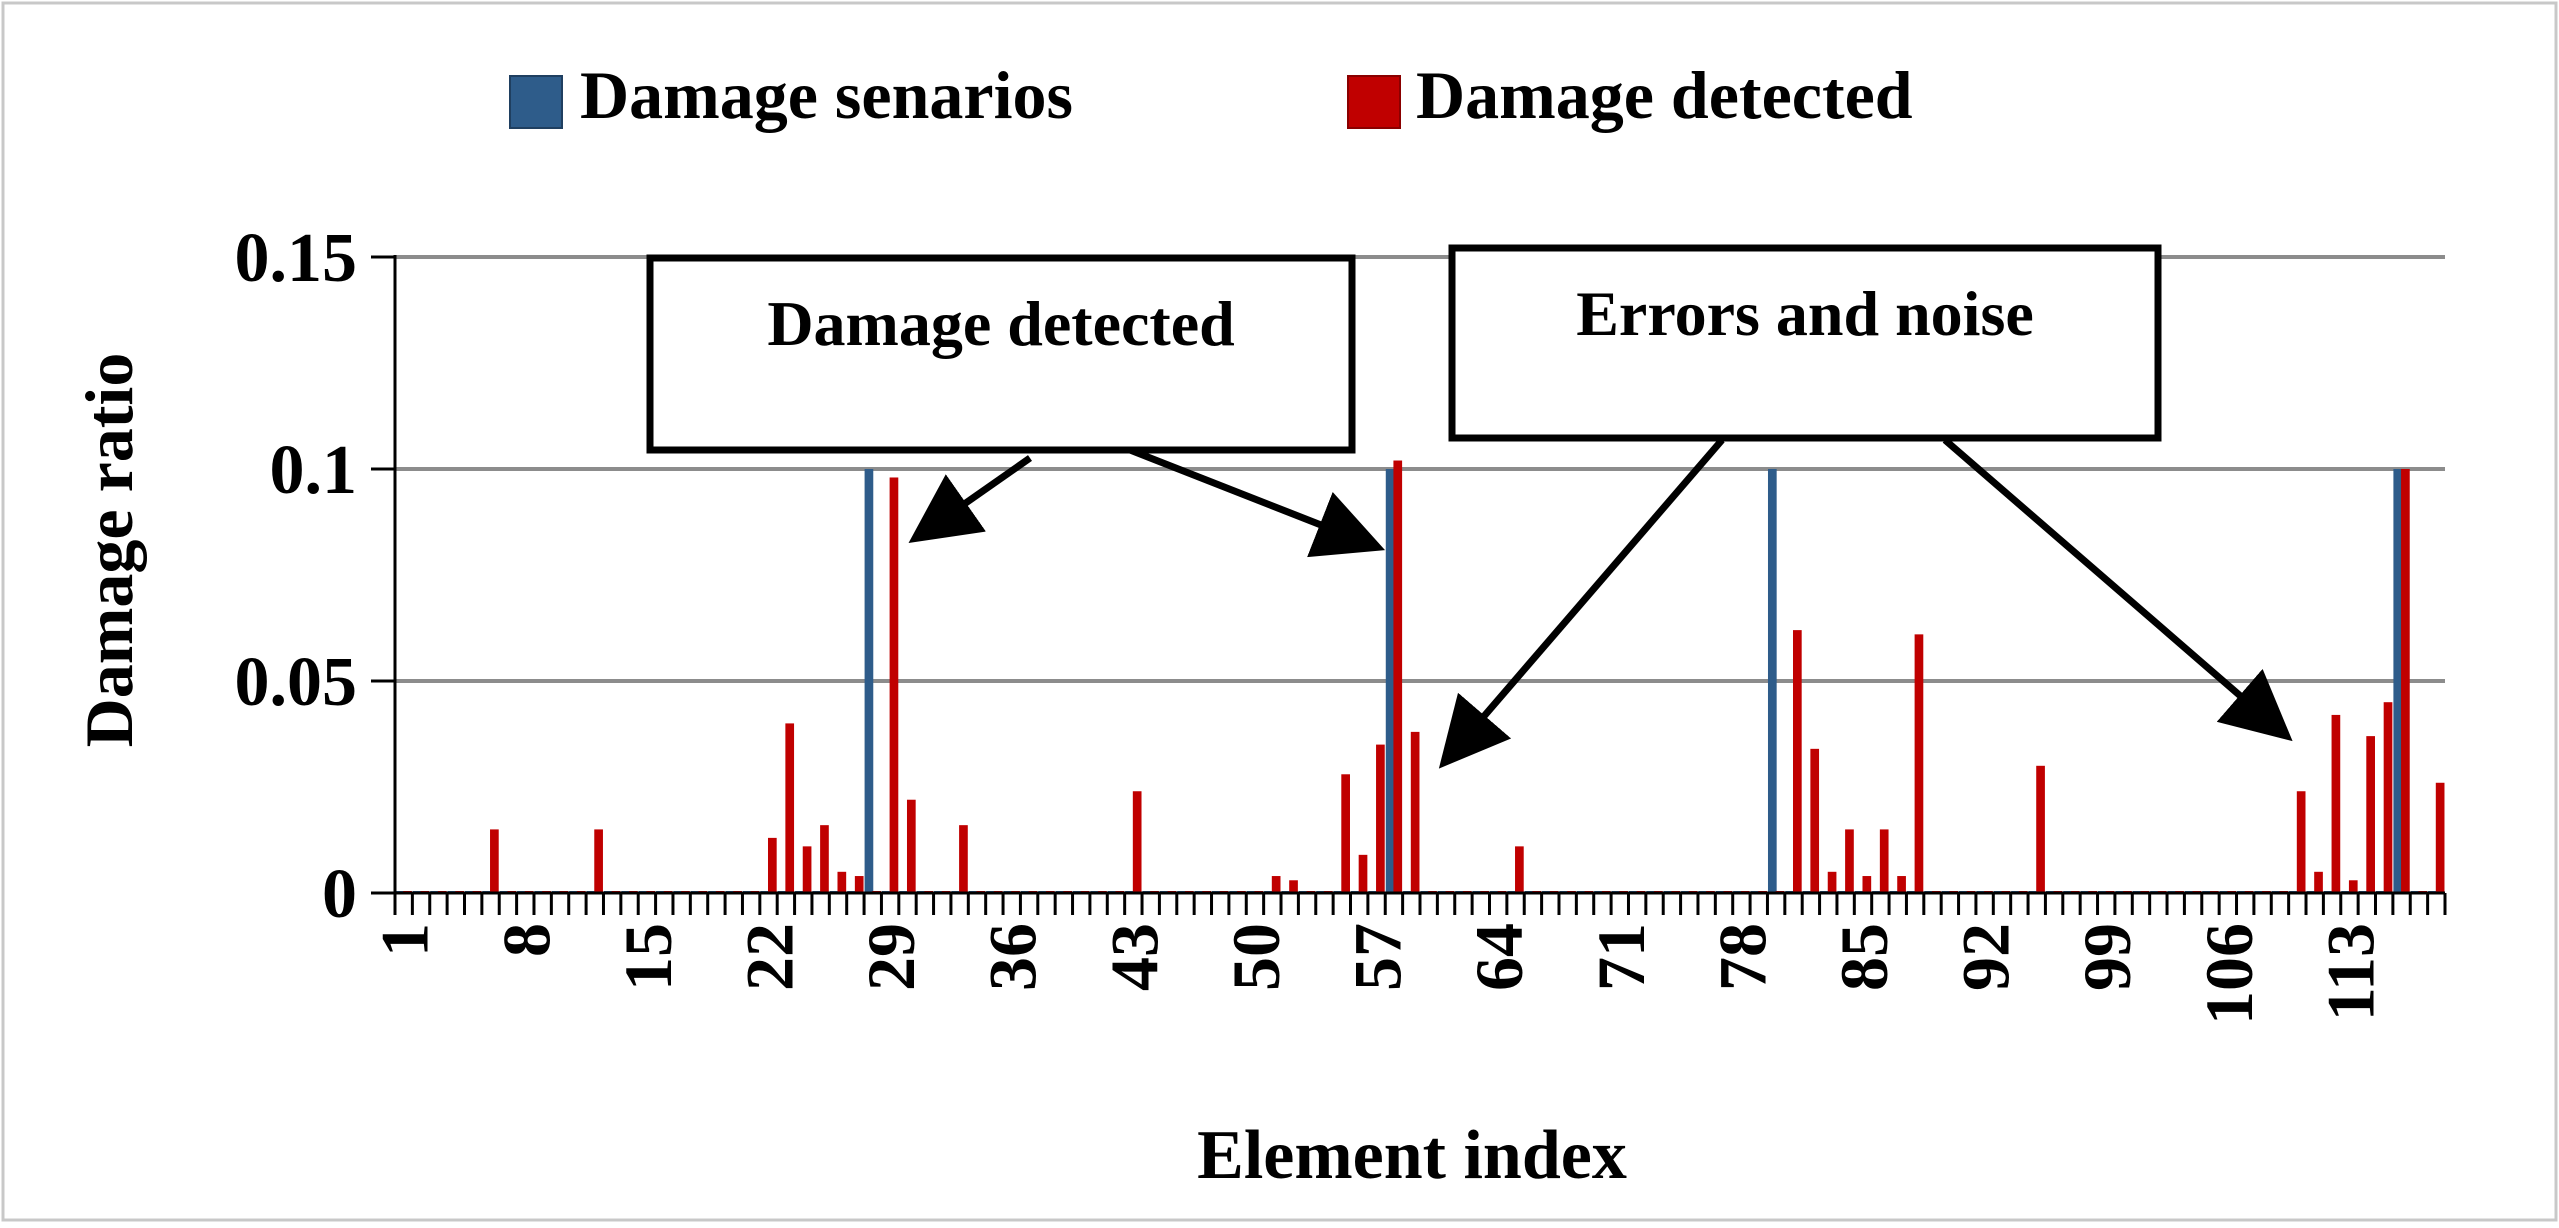 This screenshot has height=1228, width=2559. Describe the element at coordinates (1378, 957) in the screenshot. I see `x-tick-label-8: 57` at that location.